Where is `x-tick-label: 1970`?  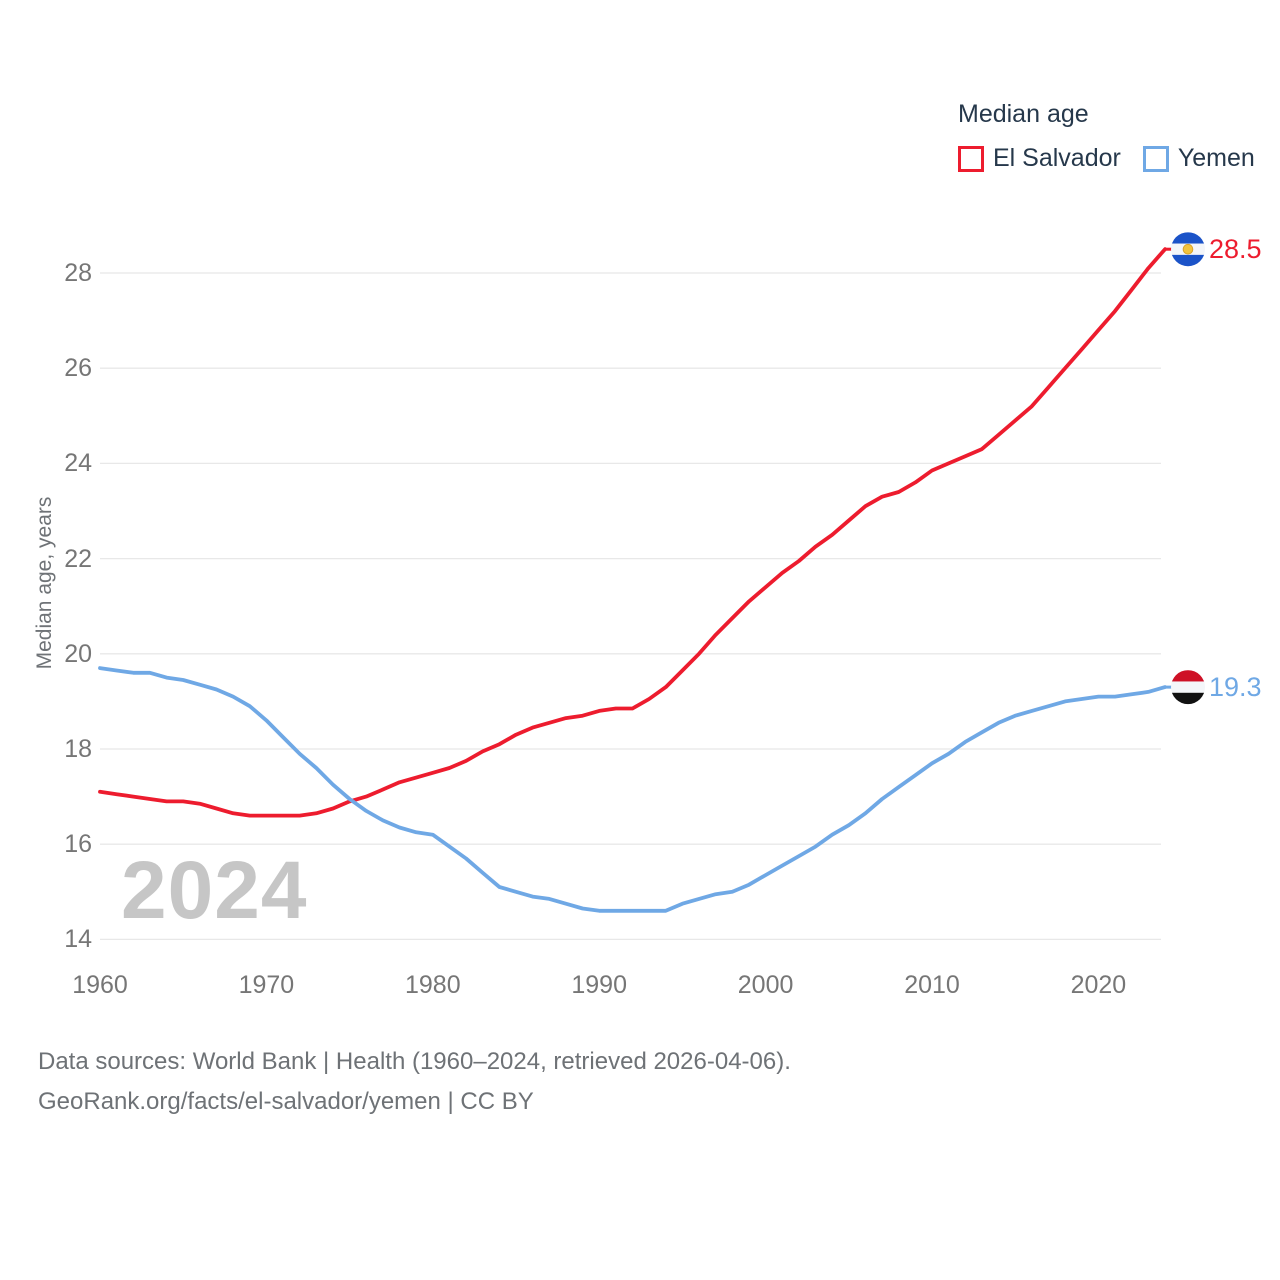
x-tick-label: 1970 is located at coordinates (266, 985).